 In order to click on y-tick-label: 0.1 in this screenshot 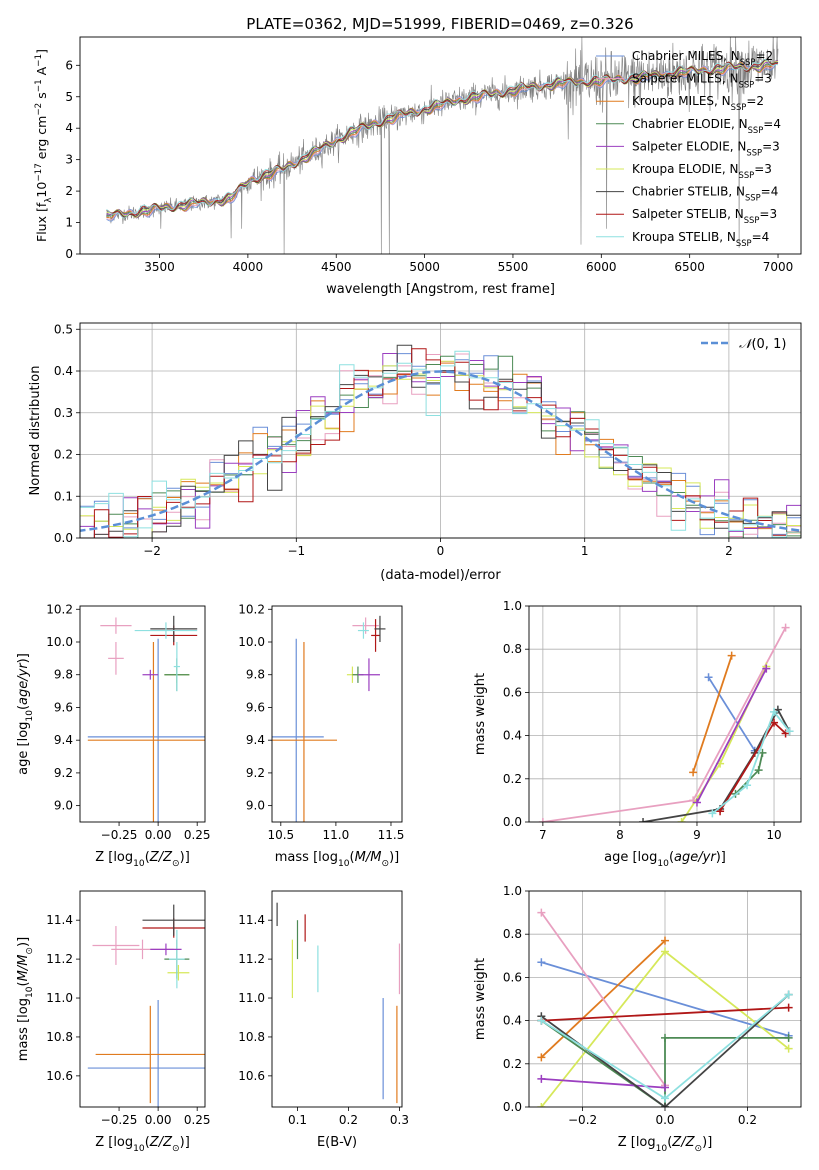, I will do `click(63, 496)`.